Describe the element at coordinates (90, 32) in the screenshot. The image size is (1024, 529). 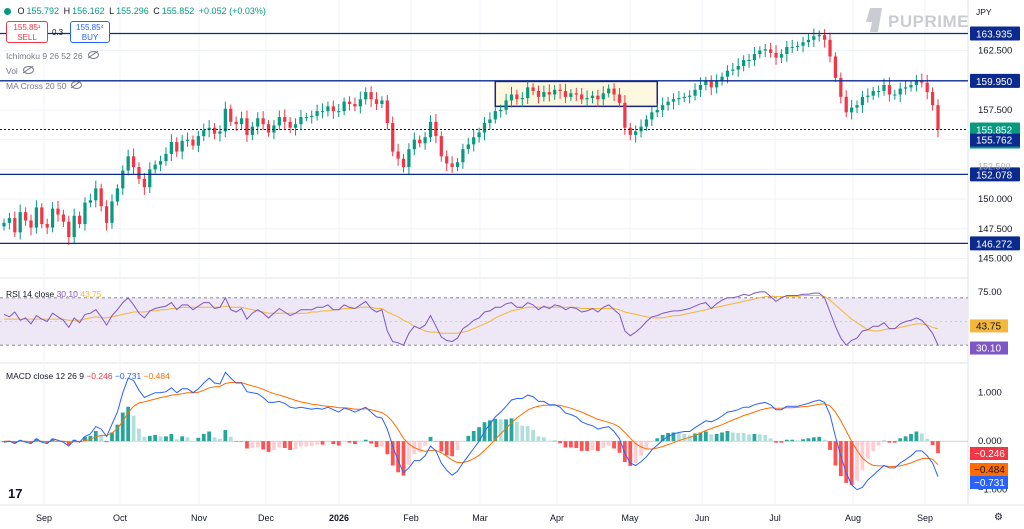
I see `buy-button: 155.85⁴ BUY` at that location.